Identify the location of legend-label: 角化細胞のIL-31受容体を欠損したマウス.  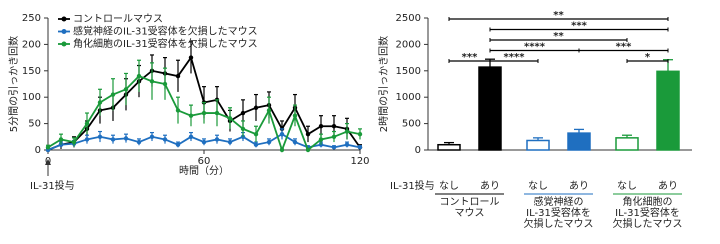
(165, 43).